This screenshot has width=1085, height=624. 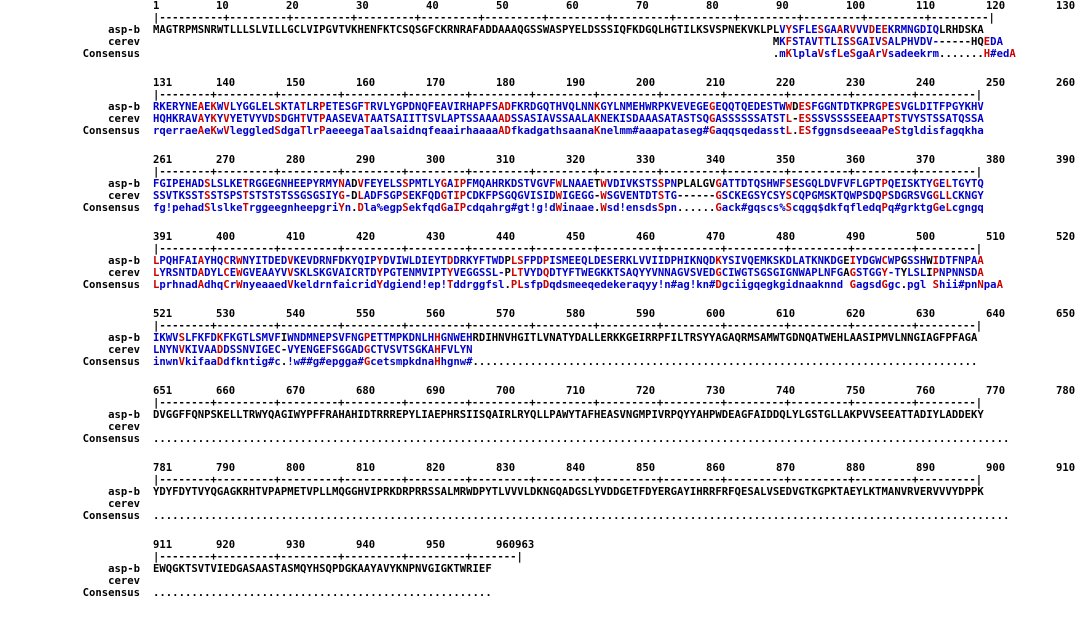 What do you see at coordinates (436, 314) in the screenshot?
I see `ruler-tick-label: 560` at bounding box center [436, 314].